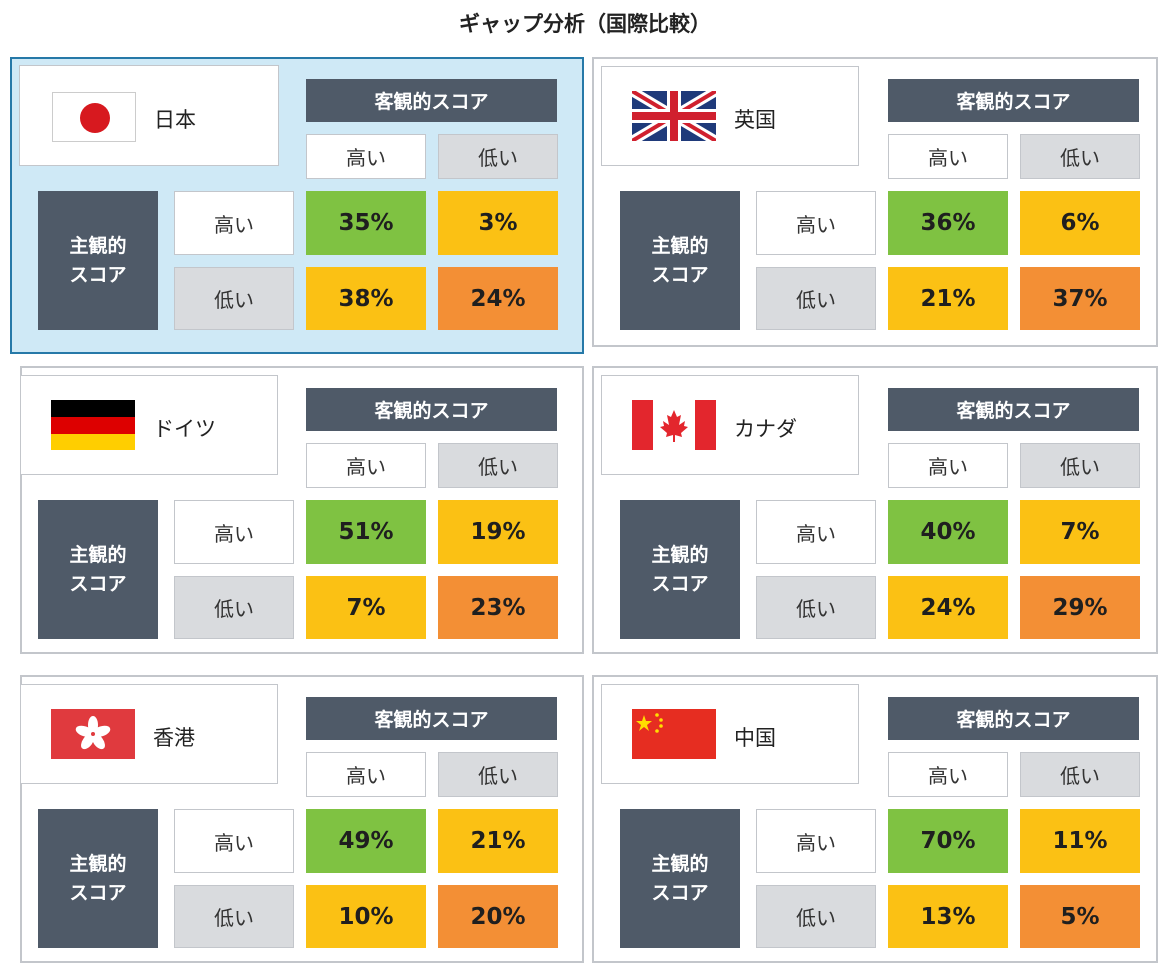 The height and width of the screenshot is (977, 1170). I want to click on country-name: ドイツ, so click(184, 429).